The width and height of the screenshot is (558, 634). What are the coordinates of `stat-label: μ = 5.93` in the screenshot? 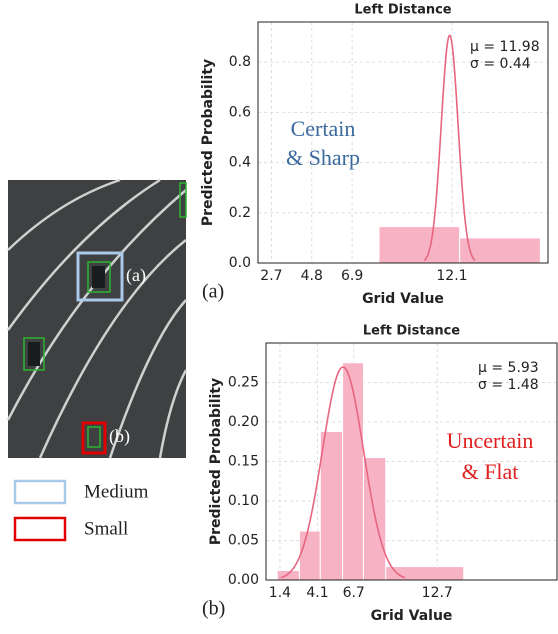 It's located at (508, 368).